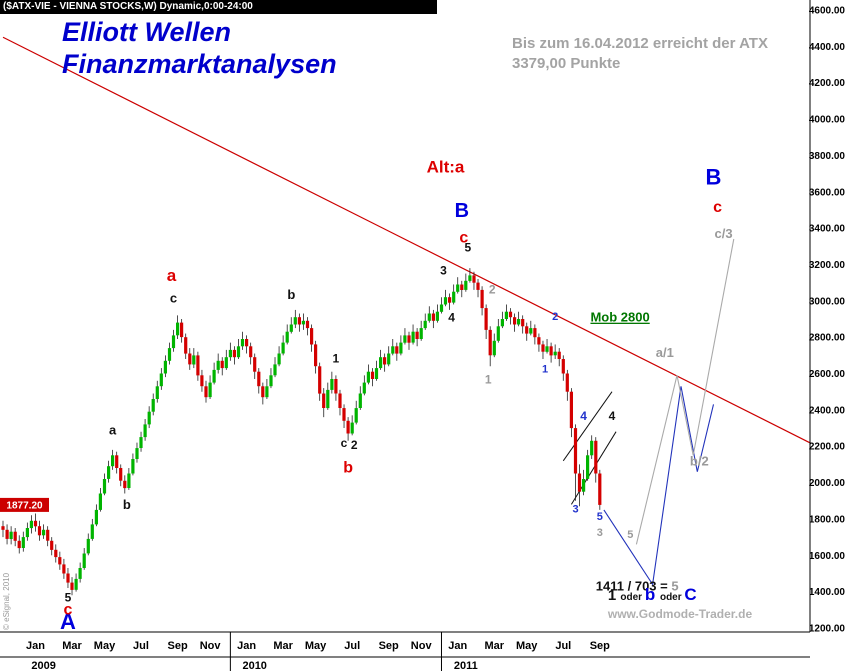 The width and height of the screenshot is (848, 671). Describe the element at coordinates (199, 64) in the screenshot. I see `branding-line2: Finanzmarktanalysen` at that location.